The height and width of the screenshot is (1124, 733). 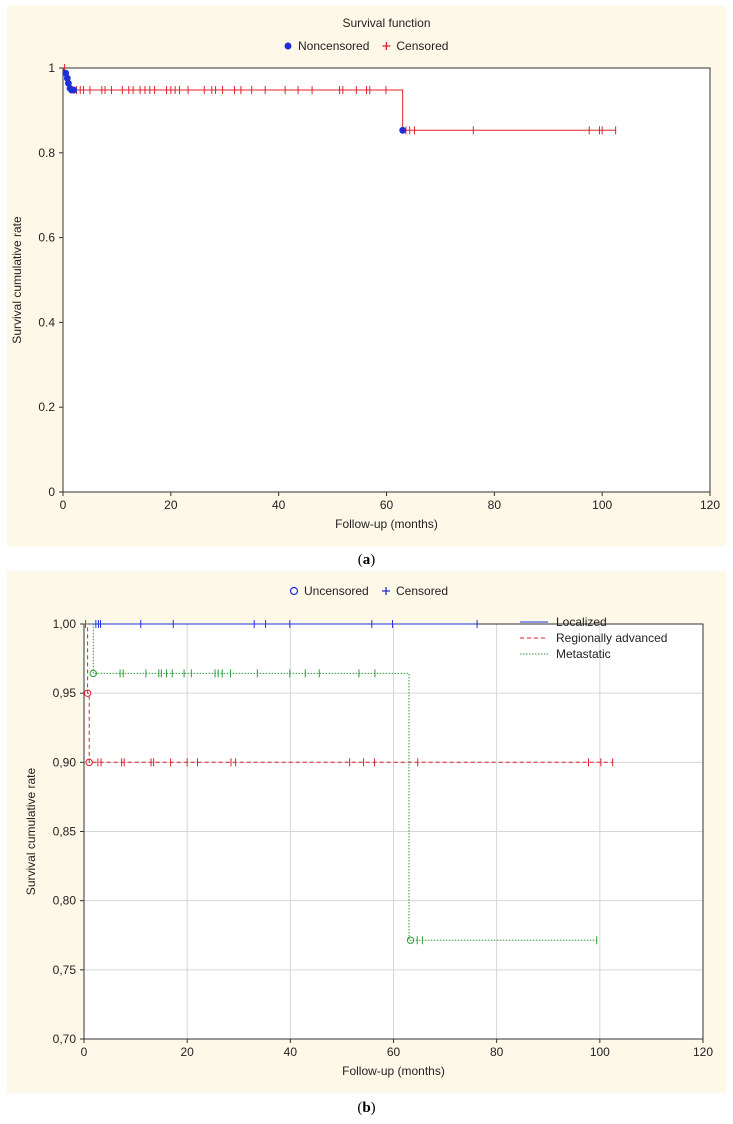 What do you see at coordinates (65, 970) in the screenshot?
I see `y-tick-label: 0,75` at bounding box center [65, 970].